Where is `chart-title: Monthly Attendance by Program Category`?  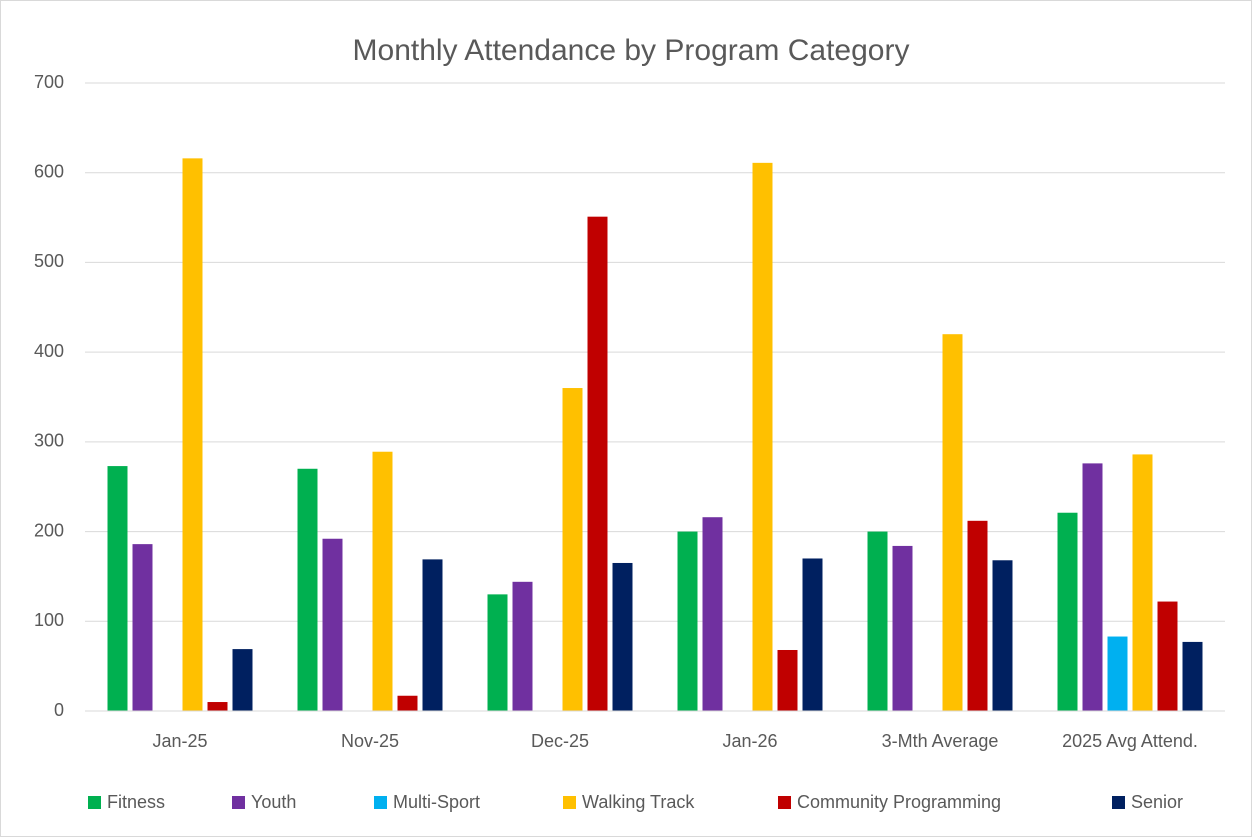 chart-title: Monthly Attendance by Program Category is located at coordinates (631, 50).